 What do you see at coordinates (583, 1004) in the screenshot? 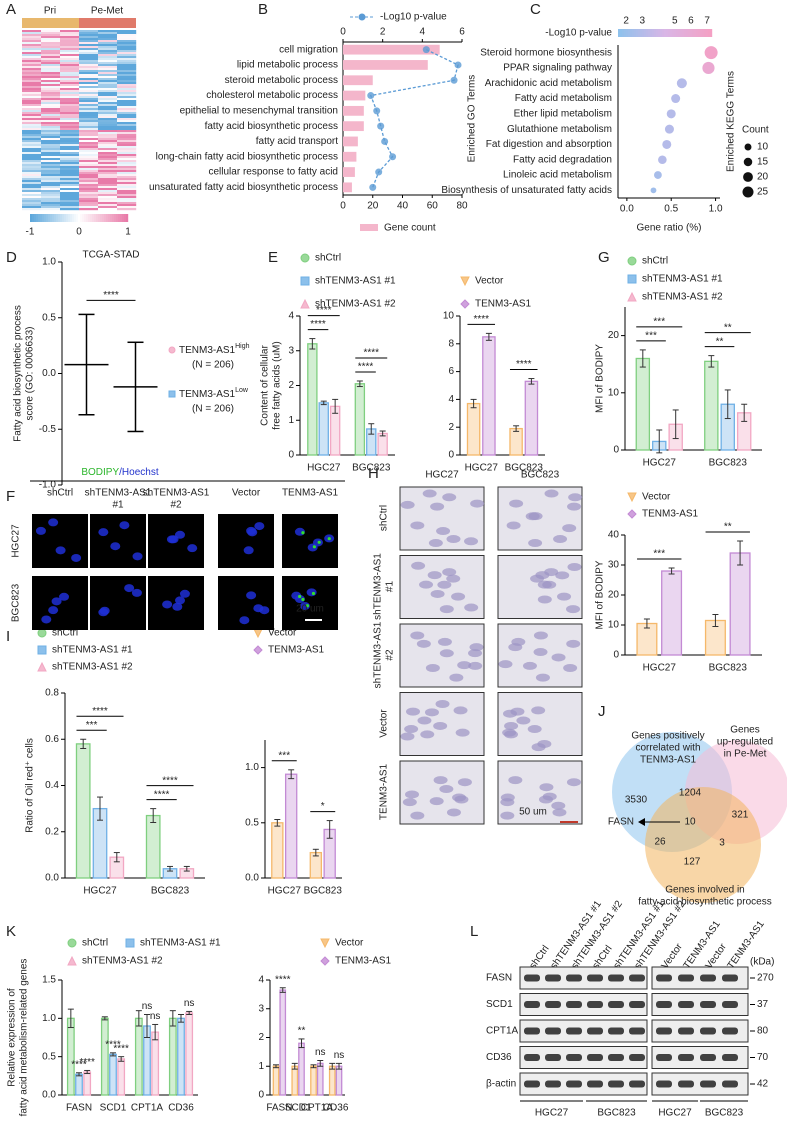
I see `blot-strip` at bounding box center [583, 1004].